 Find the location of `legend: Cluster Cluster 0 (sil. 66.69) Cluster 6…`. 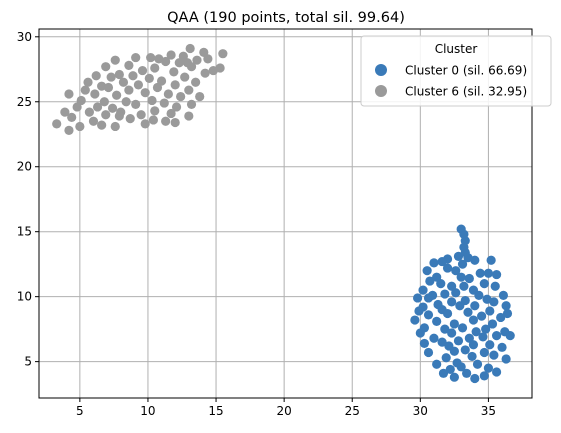

legend: Cluster Cluster 0 (sil. 66.69) Cluster 6… is located at coordinates (456, 71).